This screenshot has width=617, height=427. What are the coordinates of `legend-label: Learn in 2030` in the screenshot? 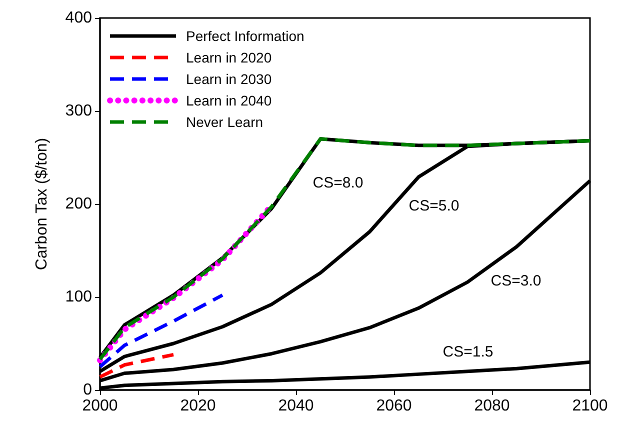 It's located at (229, 79).